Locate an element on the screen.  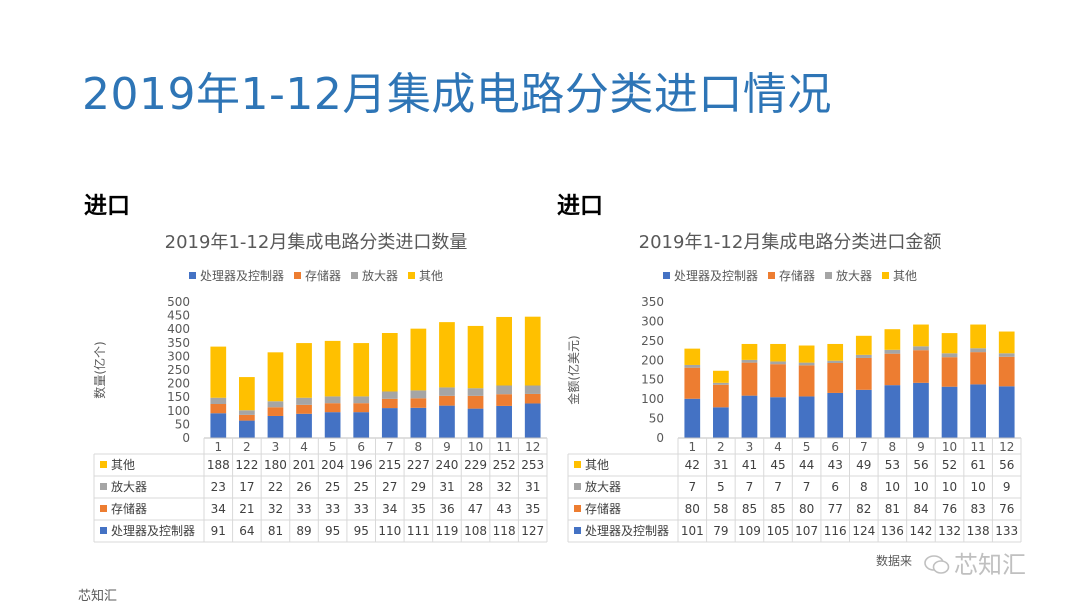
data-value: 8 is located at coordinates (864, 487).